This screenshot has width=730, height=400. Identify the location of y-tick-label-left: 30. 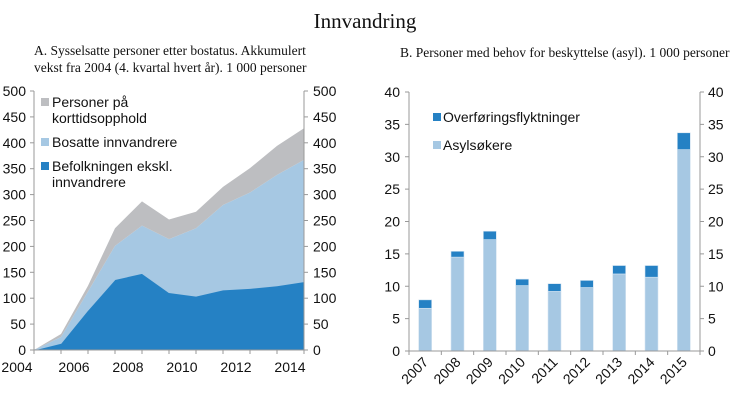
(392, 157).